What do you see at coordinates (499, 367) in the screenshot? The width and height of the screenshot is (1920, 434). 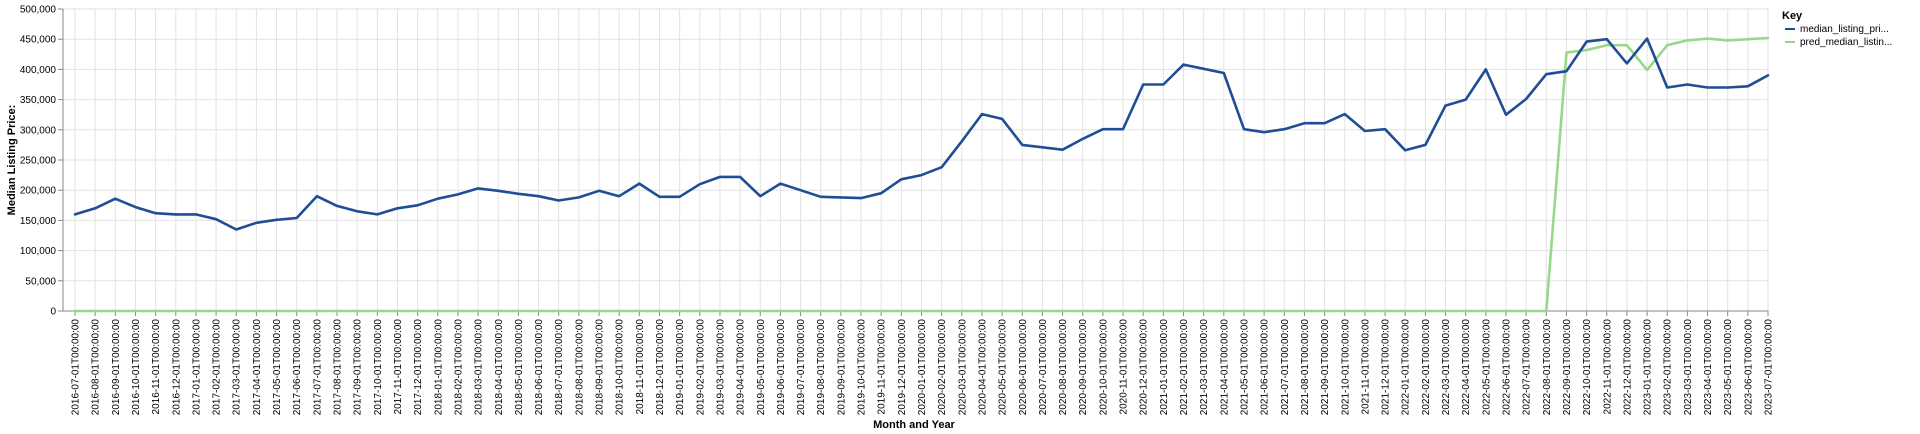 I see `x-tick-label: 2018-04-01T00:00:00` at bounding box center [499, 367].